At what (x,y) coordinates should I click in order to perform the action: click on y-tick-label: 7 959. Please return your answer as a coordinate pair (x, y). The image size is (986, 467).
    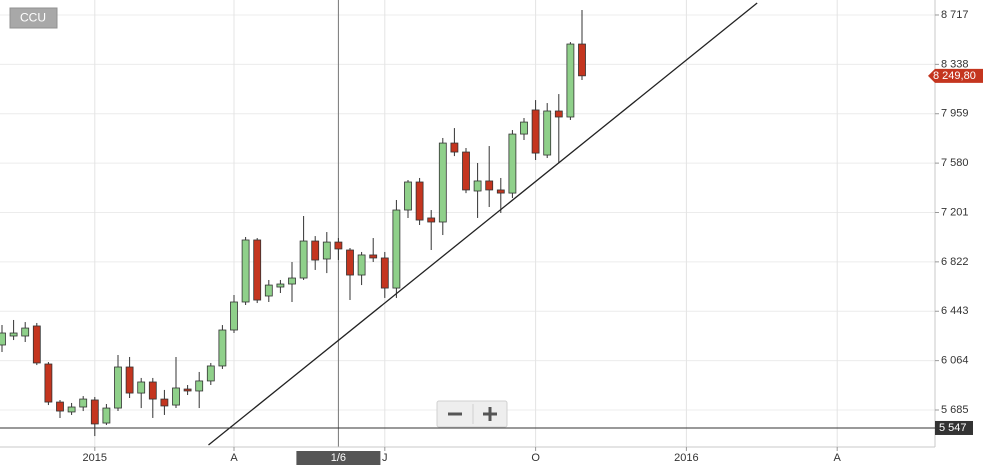
    Looking at the image, I should click on (955, 114).